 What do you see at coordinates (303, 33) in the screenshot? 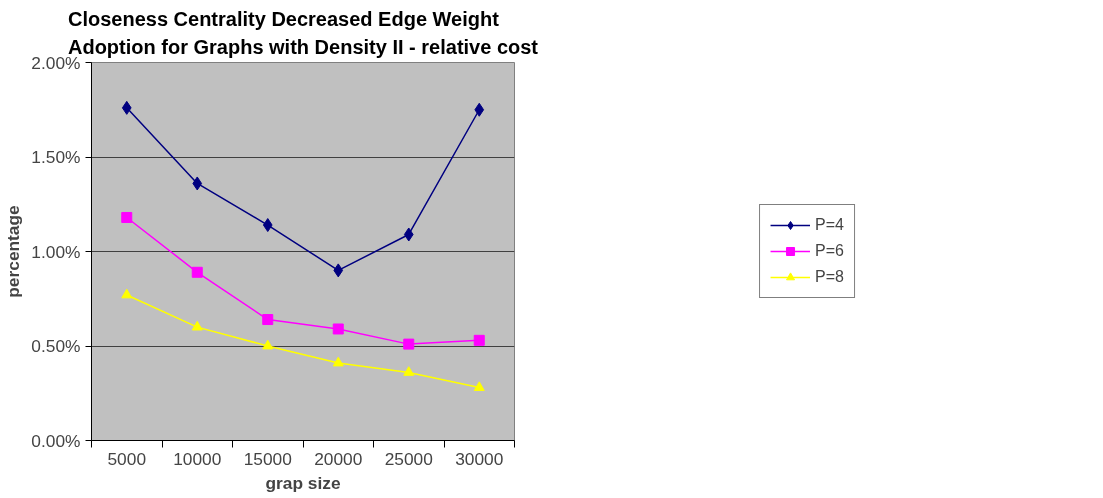
I see `chart-title: Closeness Centrality Decreased Edge Weight Adoption for Graphs with Density II - relative cost` at bounding box center [303, 33].